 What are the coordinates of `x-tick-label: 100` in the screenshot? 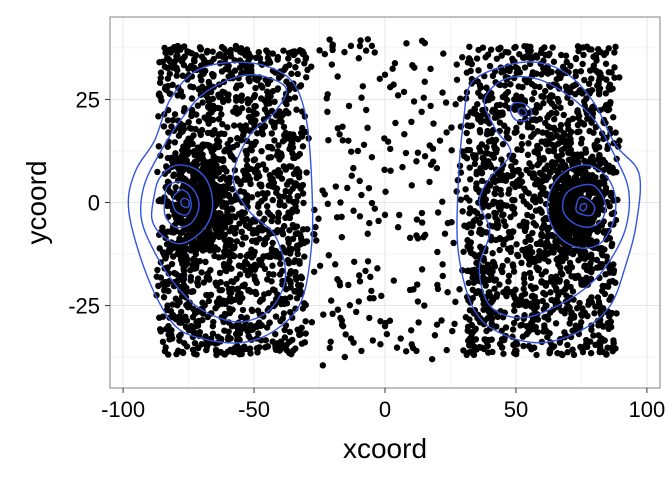 It's located at (647, 409).